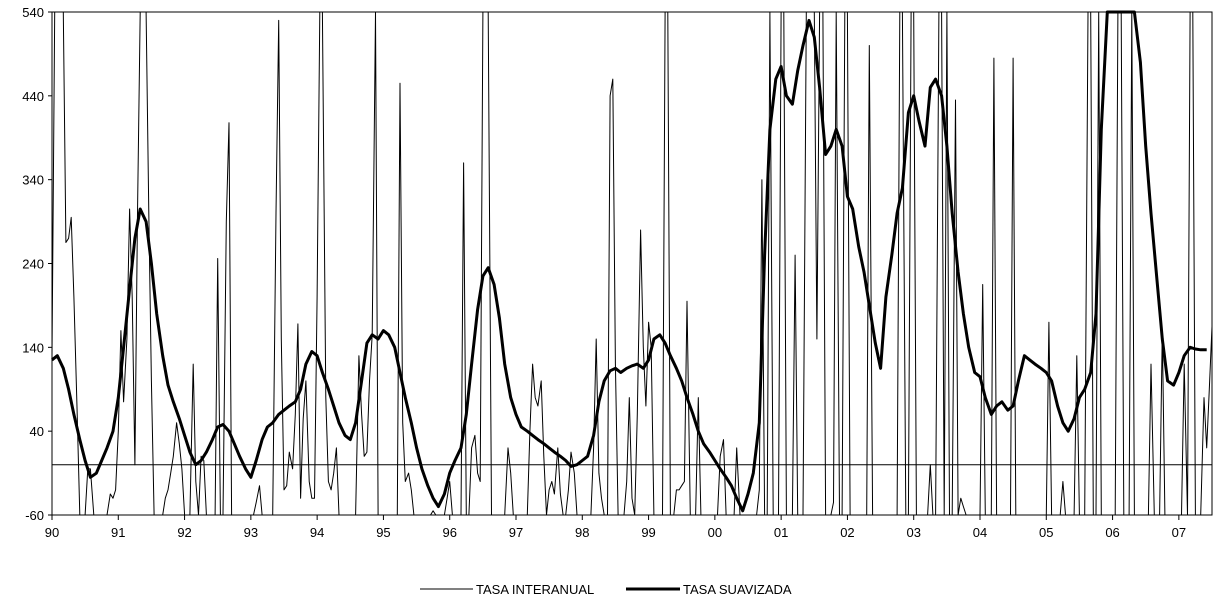 The height and width of the screenshot is (598, 1213). What do you see at coordinates (913, 532) in the screenshot?
I see `x-tick-label: 03` at bounding box center [913, 532].